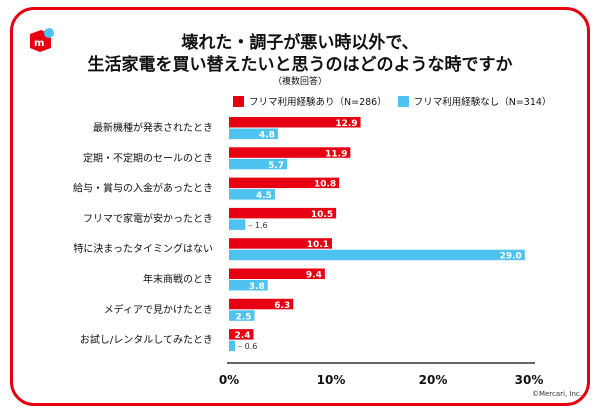 This screenshot has height=416, width=600. I want to click on data-label: 29.0, so click(511, 257).